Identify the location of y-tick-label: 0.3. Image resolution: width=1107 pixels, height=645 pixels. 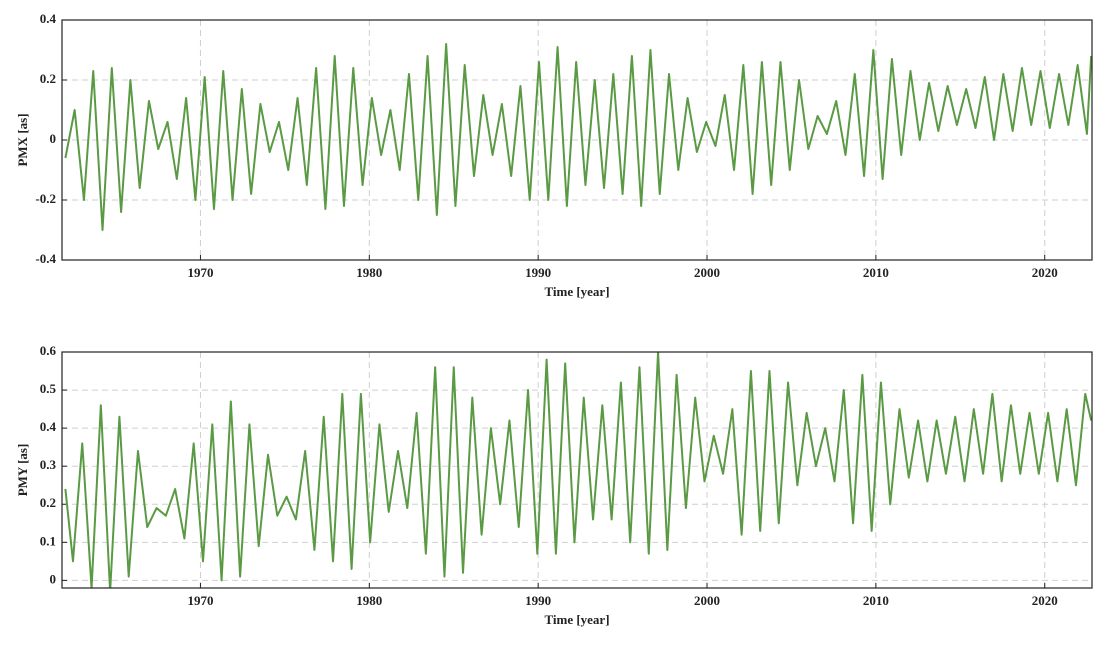
(48, 464).